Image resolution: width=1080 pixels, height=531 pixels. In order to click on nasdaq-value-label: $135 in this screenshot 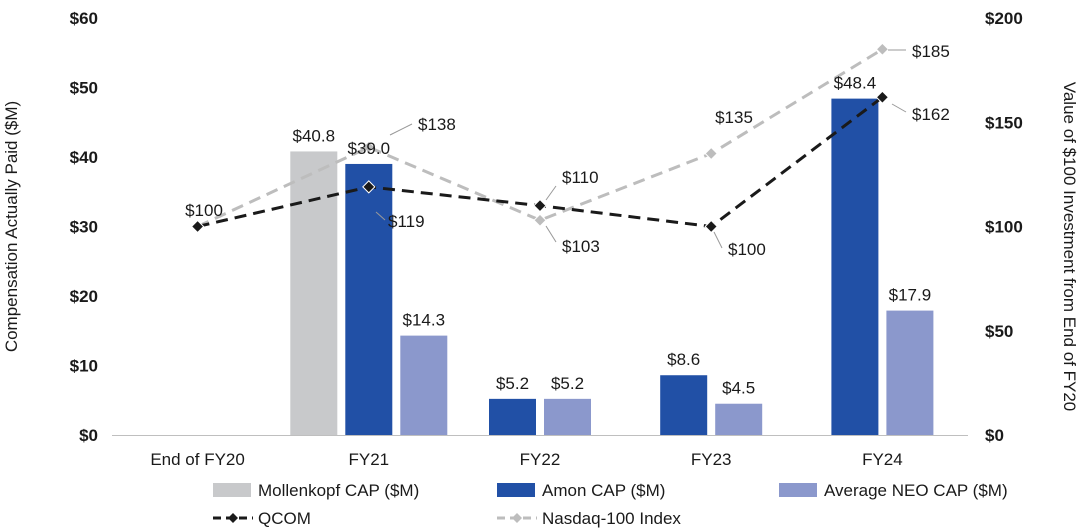, I will do `click(734, 117)`.